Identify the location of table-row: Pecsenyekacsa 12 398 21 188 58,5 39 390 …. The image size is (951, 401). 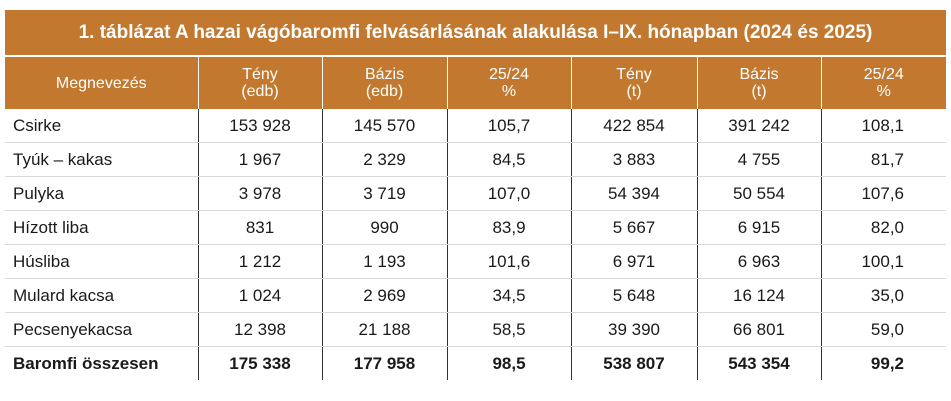
(475, 329).